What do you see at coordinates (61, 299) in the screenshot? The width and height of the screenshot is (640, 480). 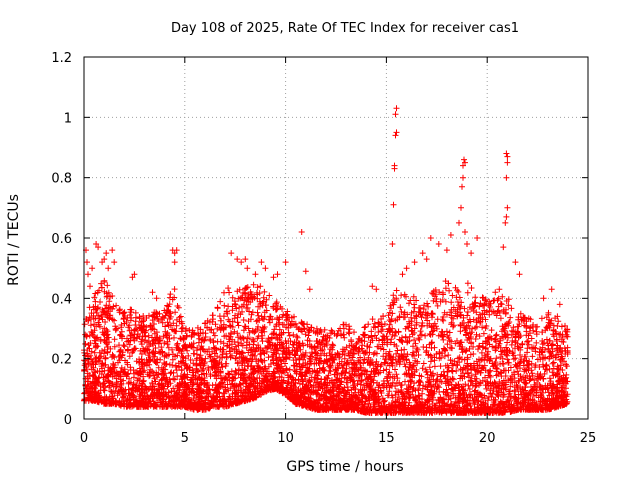 I see `y-tick-label: 0.4` at bounding box center [61, 299].